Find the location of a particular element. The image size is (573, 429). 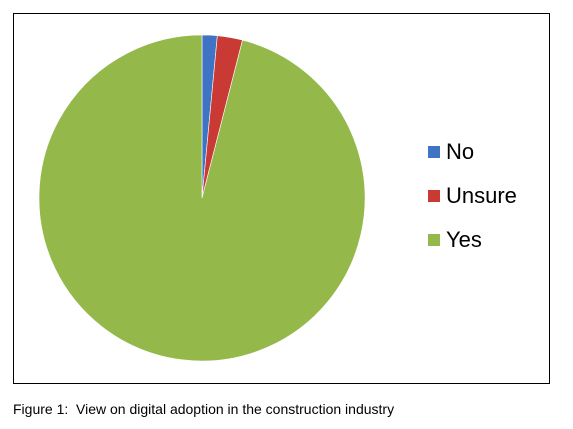

legend-item-yes: Yes is located at coordinates (472, 240).